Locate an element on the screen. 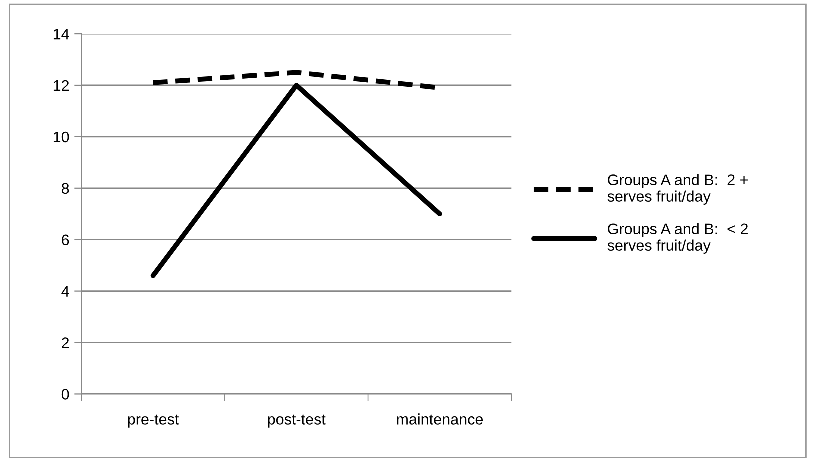 This screenshot has width=816, height=460. legend-label: Groups A and B: 2 + serves fruit/day is located at coordinates (678, 189).